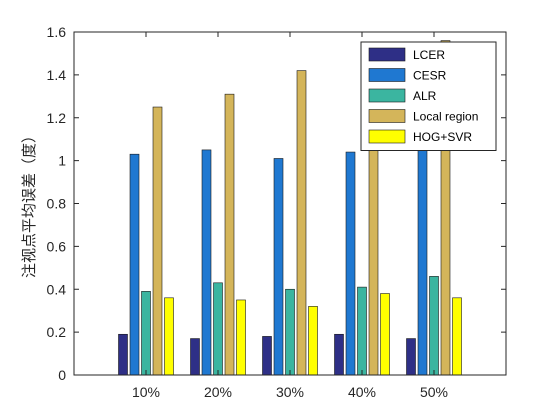  Describe the element at coordinates (57, 332) in the screenshot. I see `y-tick-label-1: 0.2` at that location.